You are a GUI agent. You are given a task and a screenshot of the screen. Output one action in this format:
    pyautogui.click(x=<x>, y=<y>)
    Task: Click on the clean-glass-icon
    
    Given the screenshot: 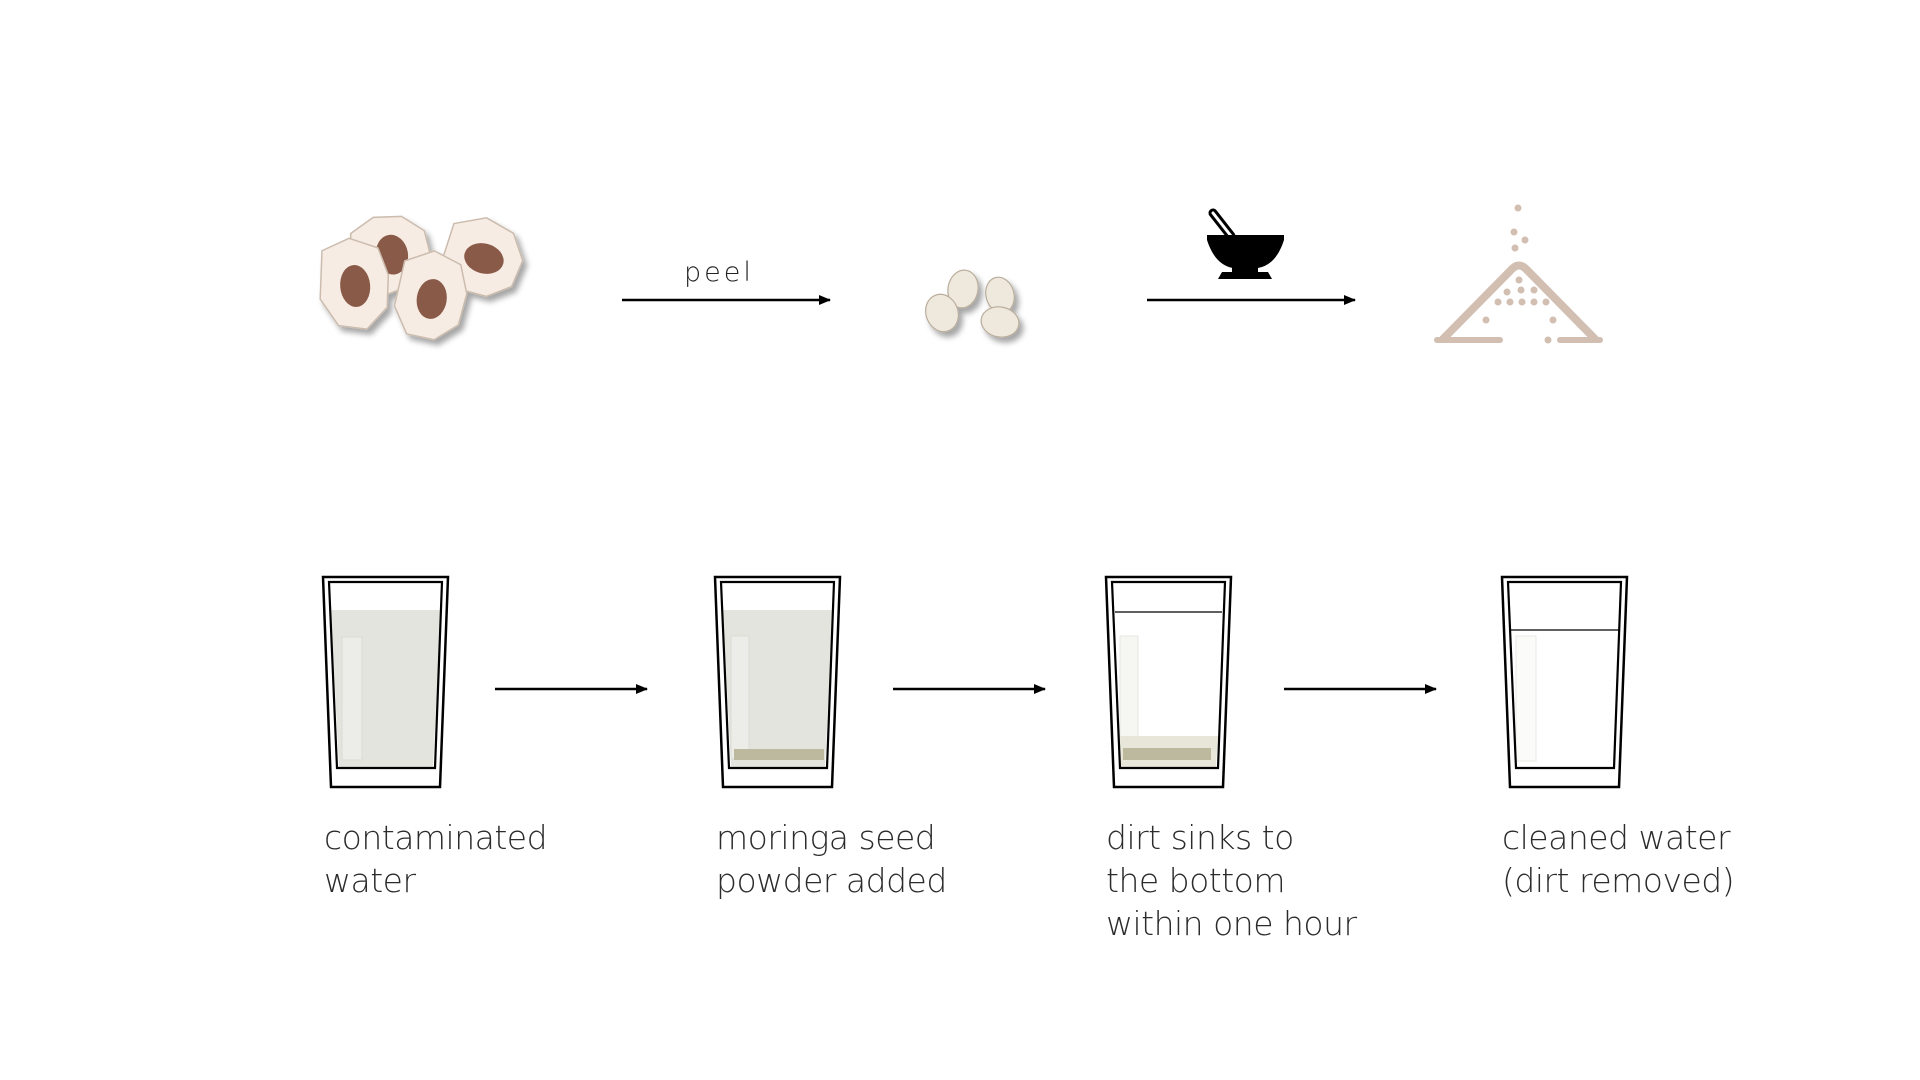 What is the action you would take?
    pyautogui.click(x=1564, y=682)
    